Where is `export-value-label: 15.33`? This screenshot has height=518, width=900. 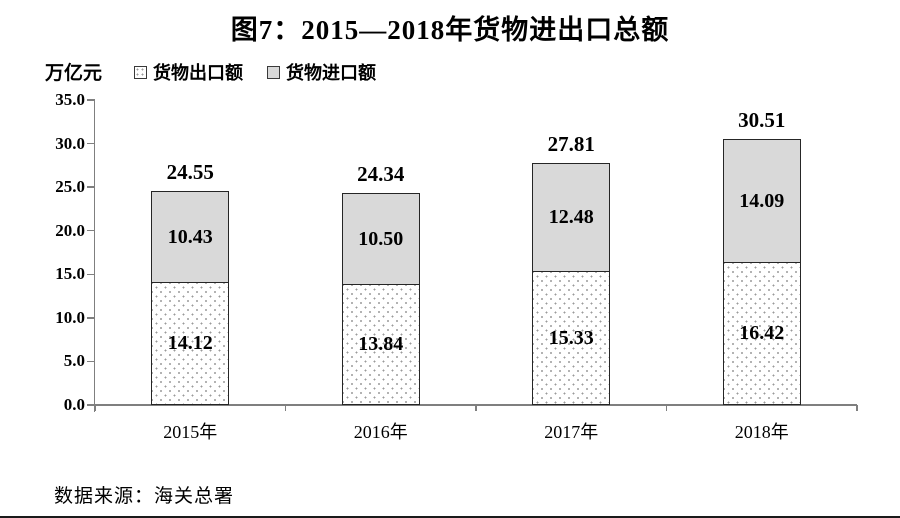 export-value-label: 15.33 is located at coordinates (571, 337).